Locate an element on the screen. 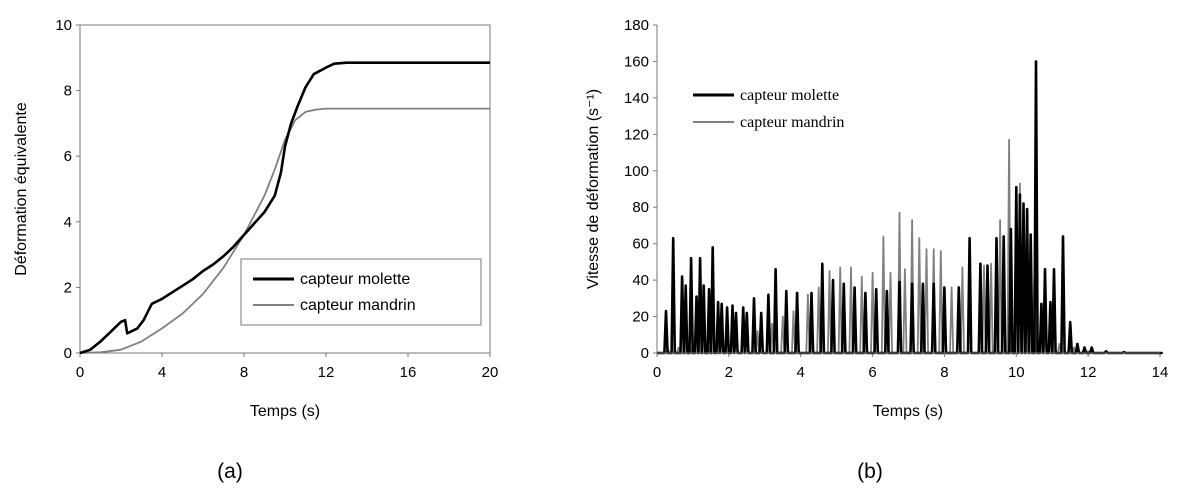 Image resolution: width=1177 pixels, height=489 pixels. legend-a: capteur molette capteur mandrin is located at coordinates (361, 292).